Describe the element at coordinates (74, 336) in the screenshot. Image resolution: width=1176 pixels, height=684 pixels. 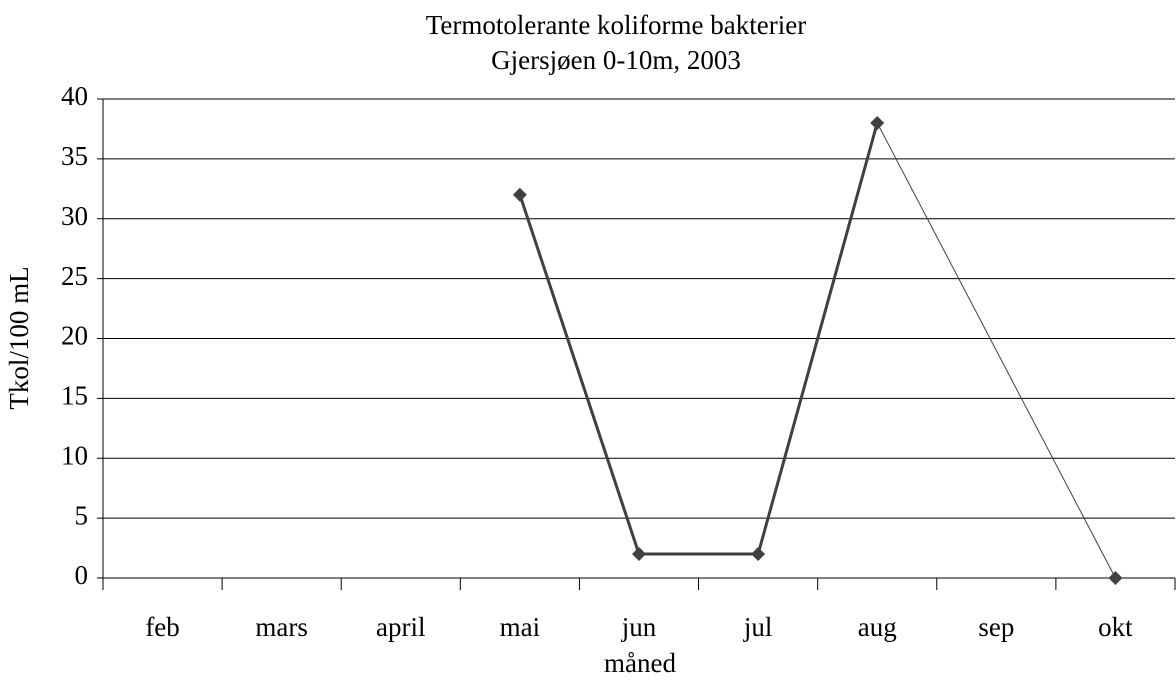
I see `y-tick-label: 20` at that location.